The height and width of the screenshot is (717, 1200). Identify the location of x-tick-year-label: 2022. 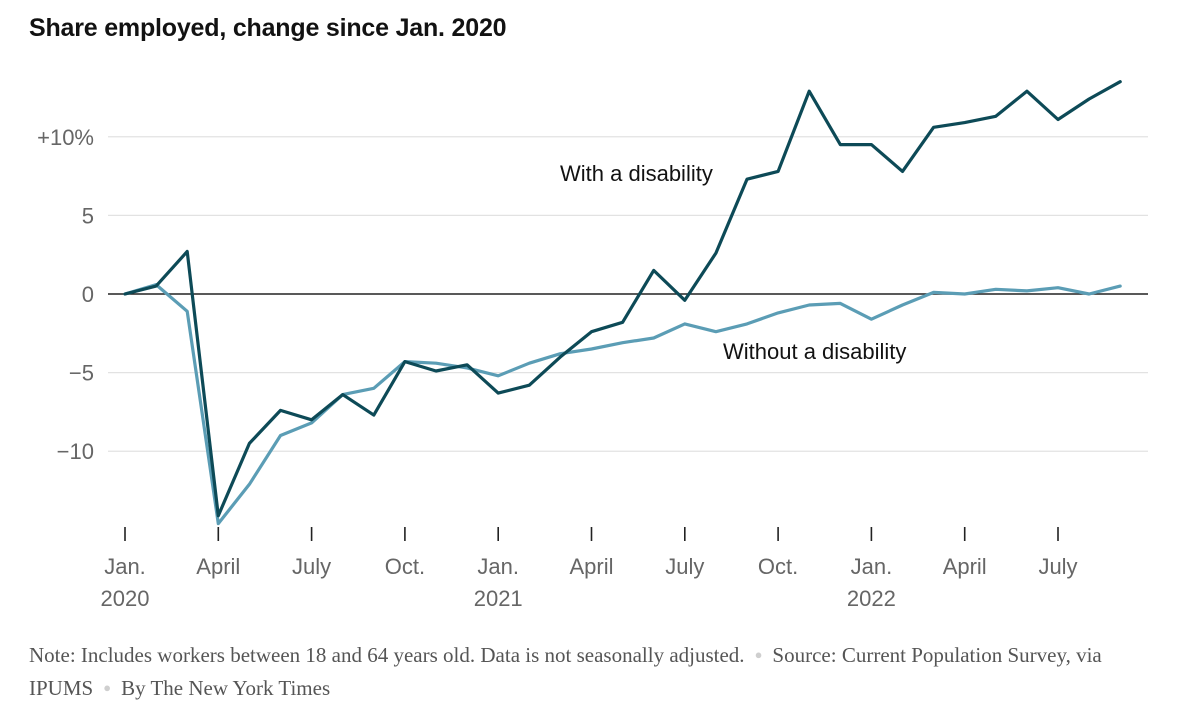
(871, 598).